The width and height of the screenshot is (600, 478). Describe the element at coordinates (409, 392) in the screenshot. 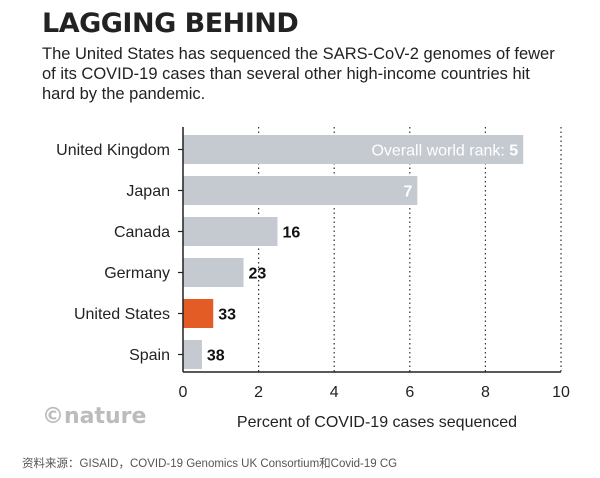

I see `x-tick-label: 6` at that location.